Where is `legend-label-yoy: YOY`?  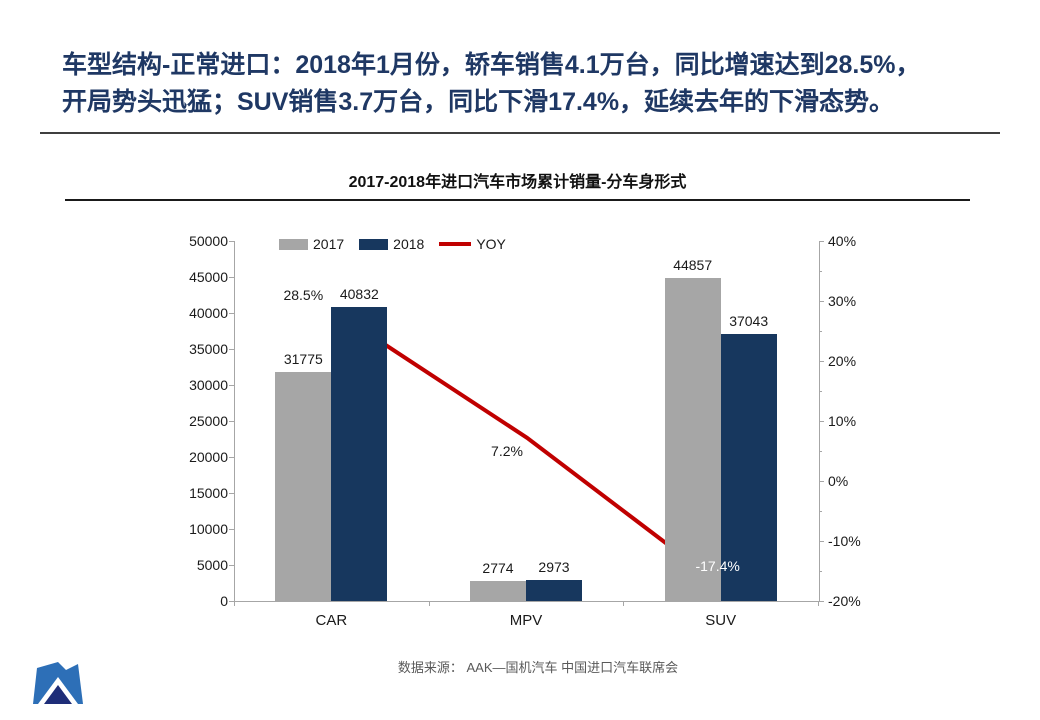
legend-label-yoy: YOY is located at coordinates (491, 244).